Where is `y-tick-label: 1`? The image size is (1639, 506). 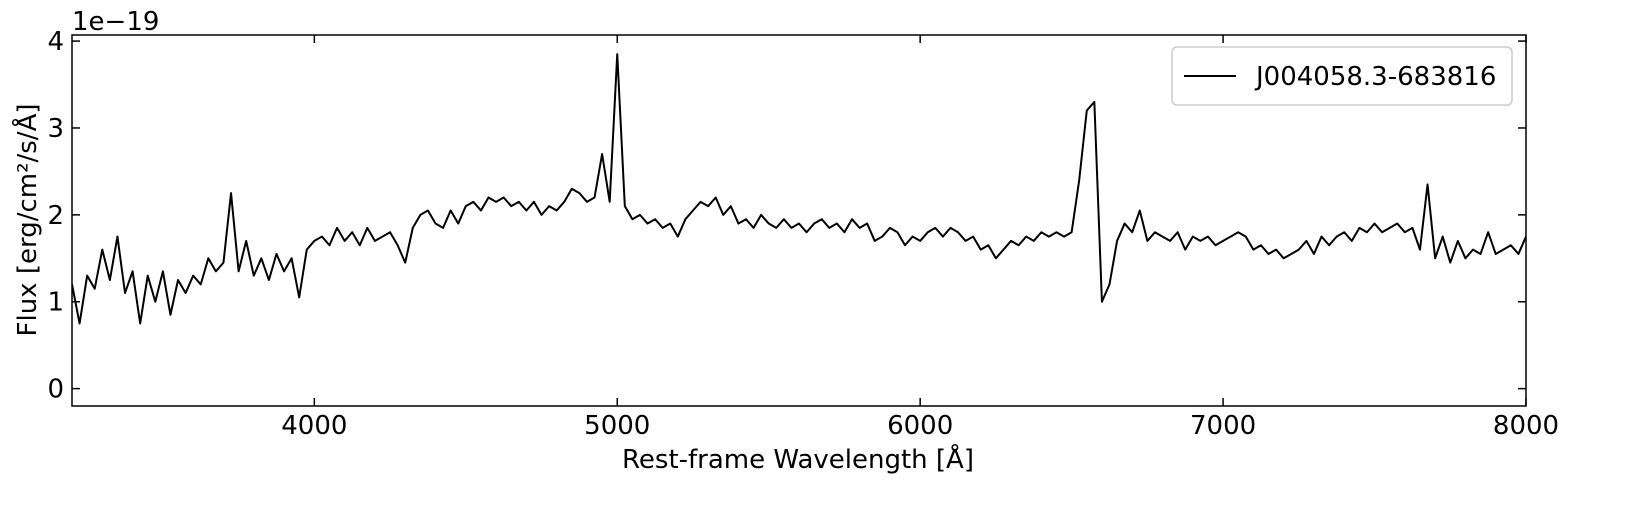
y-tick-label: 1 is located at coordinates (55, 303).